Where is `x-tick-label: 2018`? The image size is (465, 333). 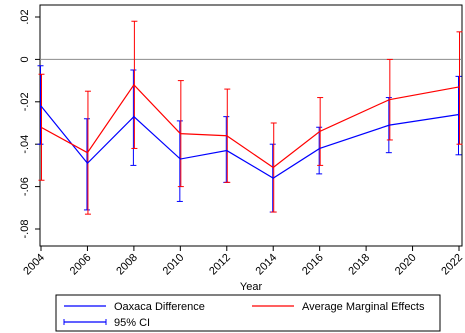
x-tick-label: 2018 is located at coordinates (359, 265).